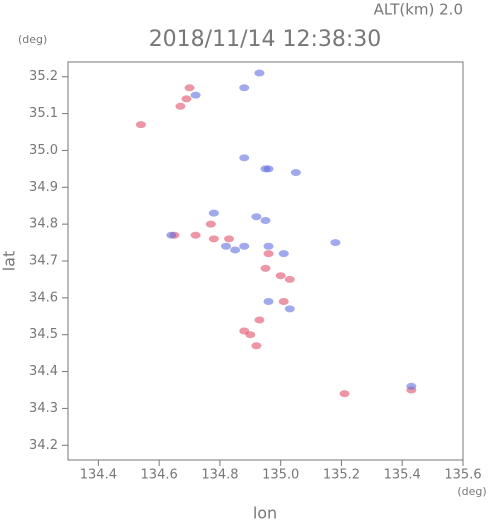 The height and width of the screenshot is (521, 491). I want to click on y-tick-label: 34.2, so click(43, 445).